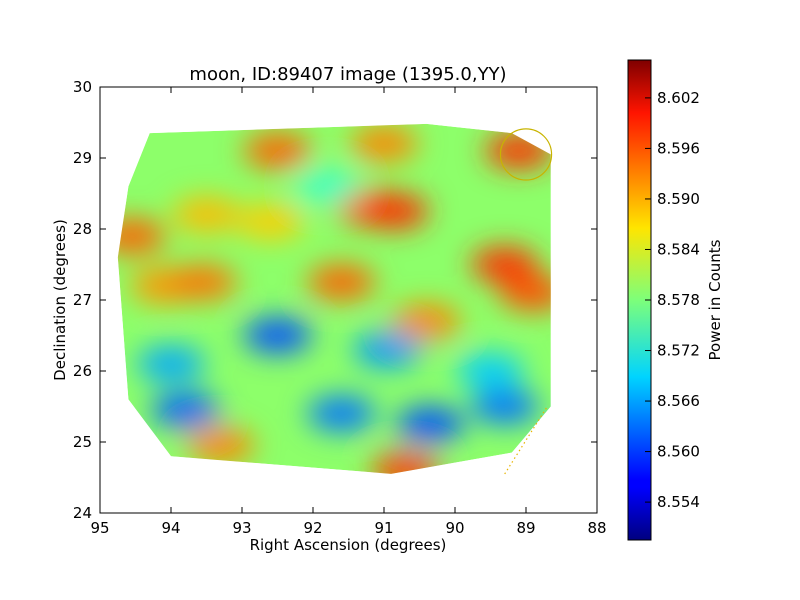  Describe the element at coordinates (715, 299) in the screenshot. I see `colorbar-label: Power in Counts` at that location.